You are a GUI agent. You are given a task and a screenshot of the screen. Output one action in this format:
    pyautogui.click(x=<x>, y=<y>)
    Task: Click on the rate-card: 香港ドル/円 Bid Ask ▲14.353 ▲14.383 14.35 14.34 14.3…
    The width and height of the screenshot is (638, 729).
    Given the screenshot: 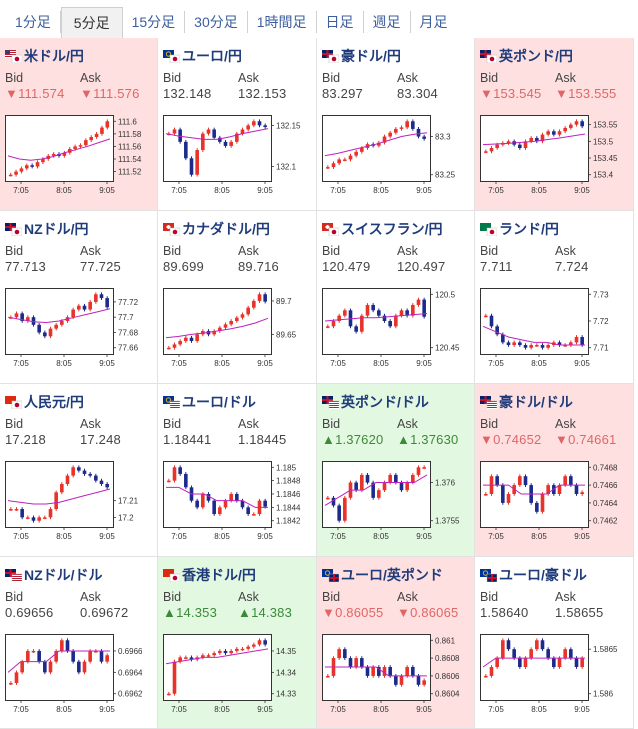 What is the action you would take?
    pyautogui.click(x=237, y=643)
    